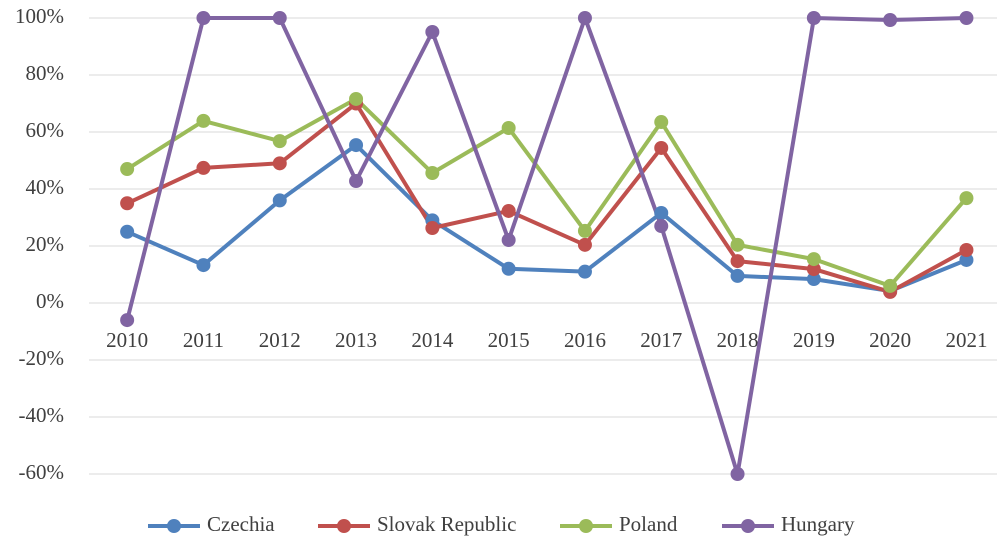 The width and height of the screenshot is (998, 544). I want to click on y-tick-label: -40%, so click(42, 415).